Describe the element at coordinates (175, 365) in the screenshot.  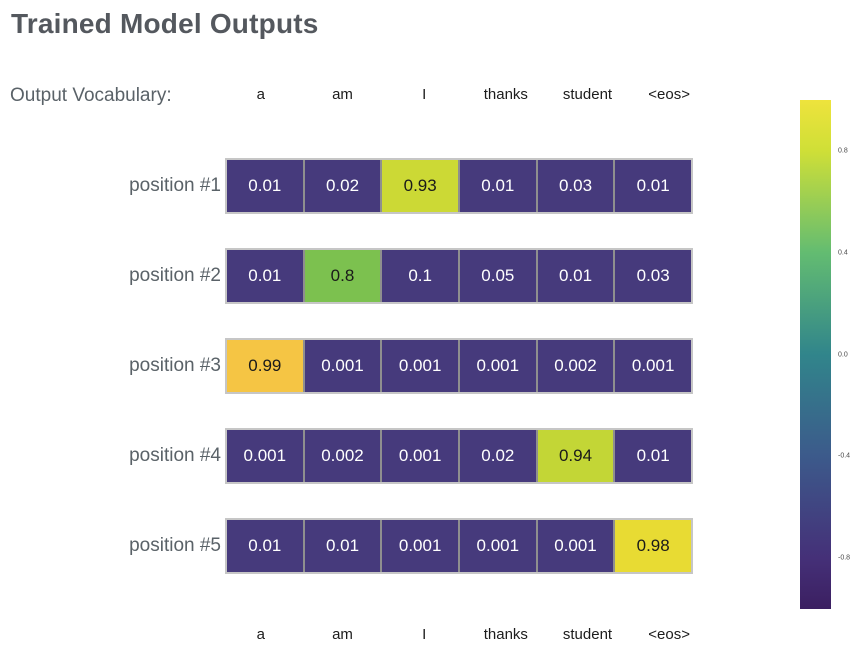
I see `row-label: position #3` at that location.